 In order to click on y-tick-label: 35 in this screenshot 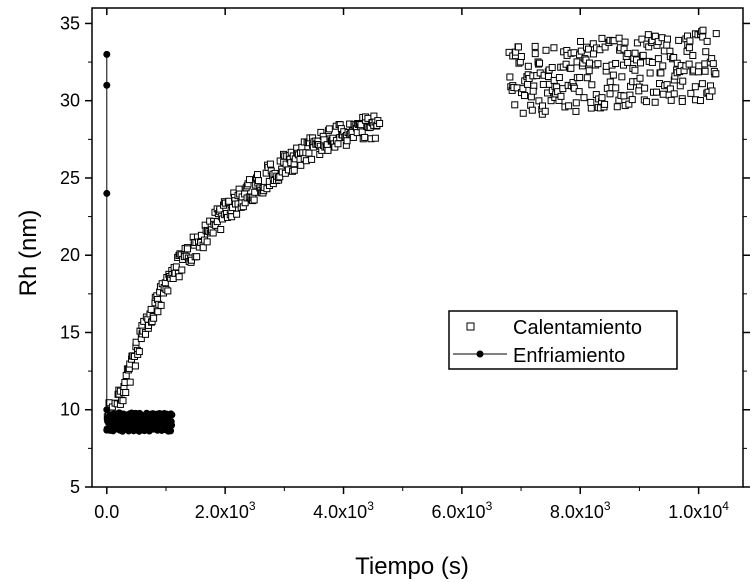, I will do `click(70, 23)`.